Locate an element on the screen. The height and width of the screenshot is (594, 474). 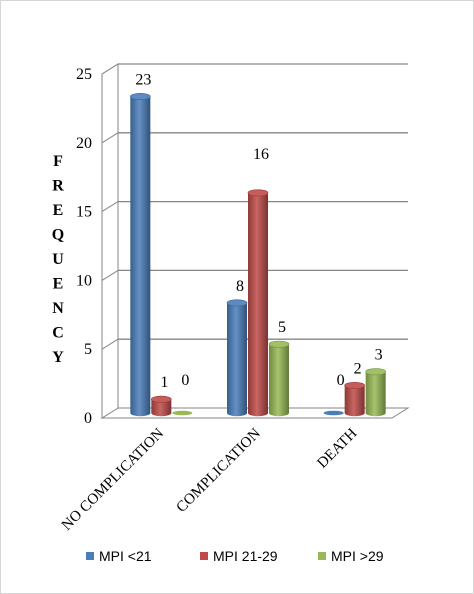
y-axis-label-letter: C is located at coordinates (58, 333).